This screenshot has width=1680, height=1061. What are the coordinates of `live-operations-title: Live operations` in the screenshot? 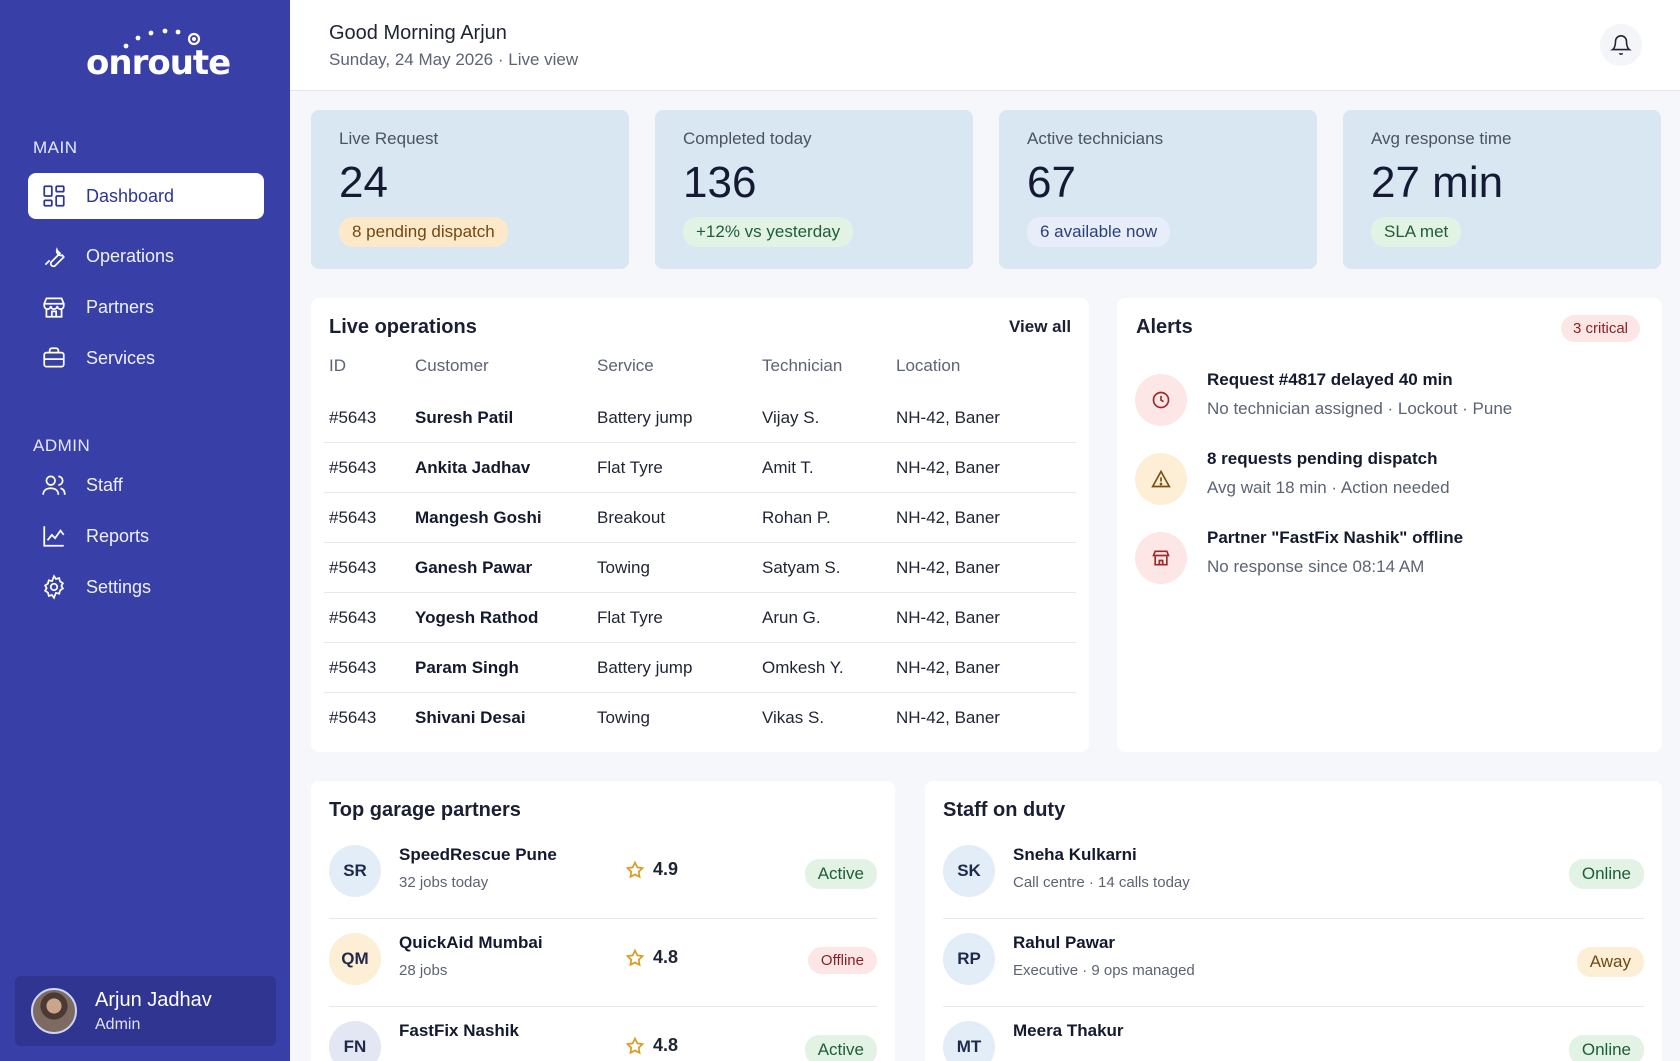 It's located at (403, 327).